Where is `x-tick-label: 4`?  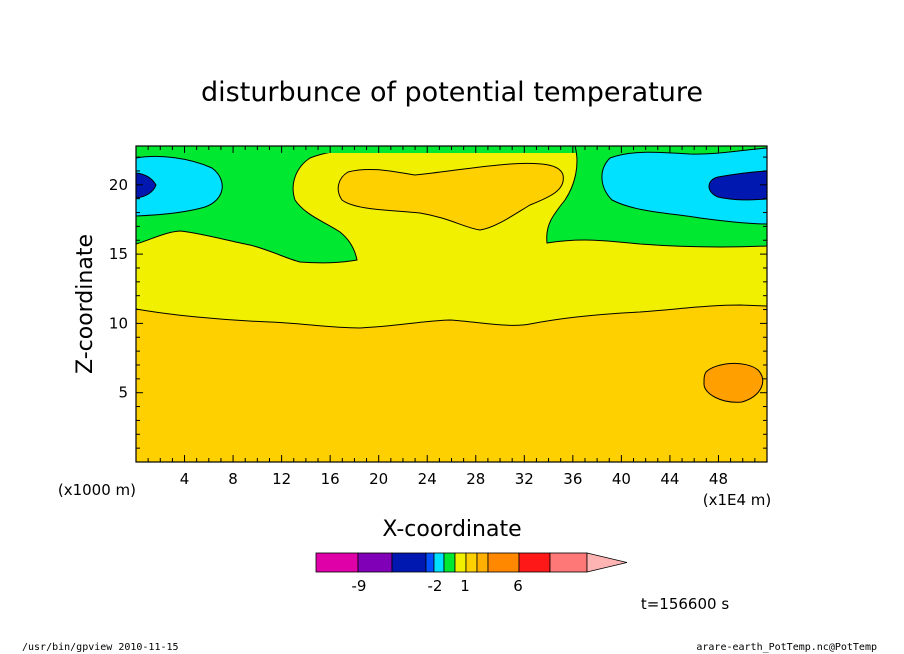
x-tick-label: 4 is located at coordinates (185, 479).